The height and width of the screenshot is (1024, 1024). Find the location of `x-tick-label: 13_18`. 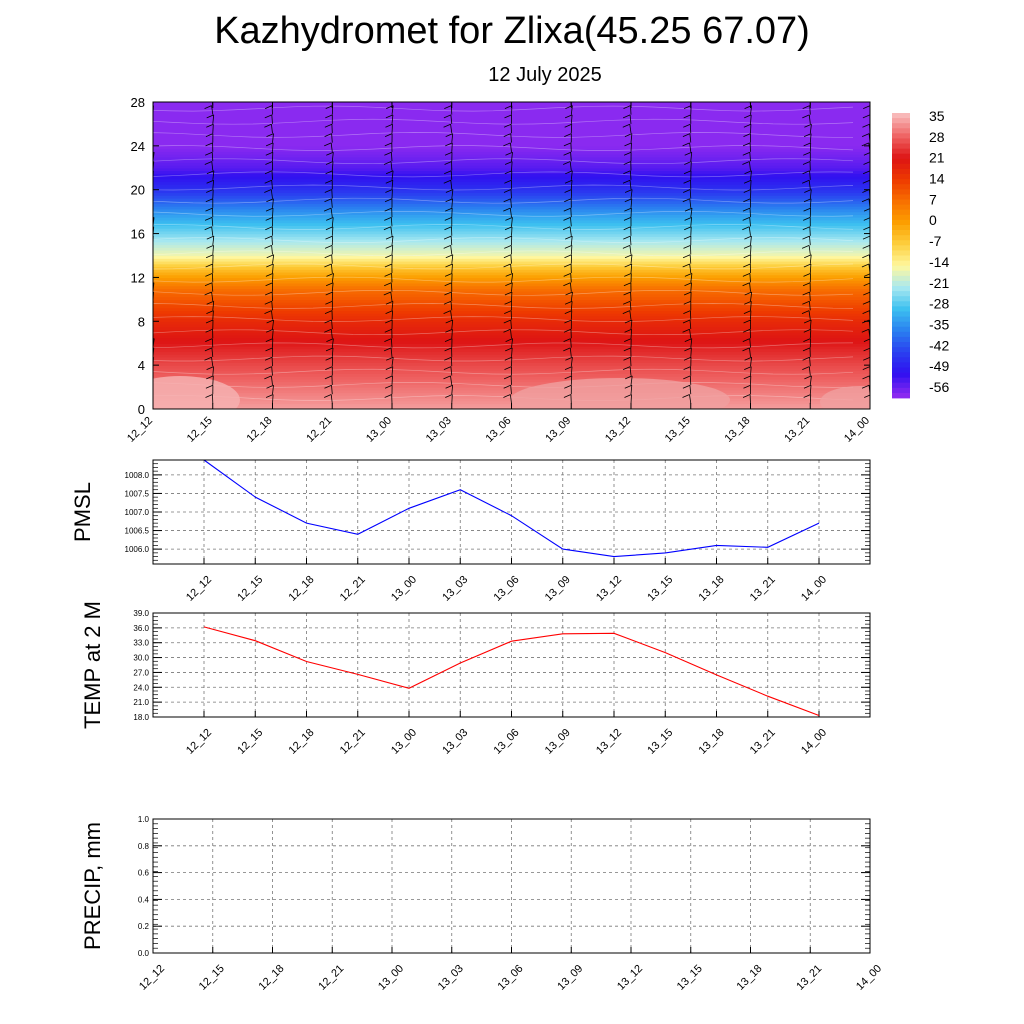

x-tick-label: 13_18 is located at coordinates (712, 742).